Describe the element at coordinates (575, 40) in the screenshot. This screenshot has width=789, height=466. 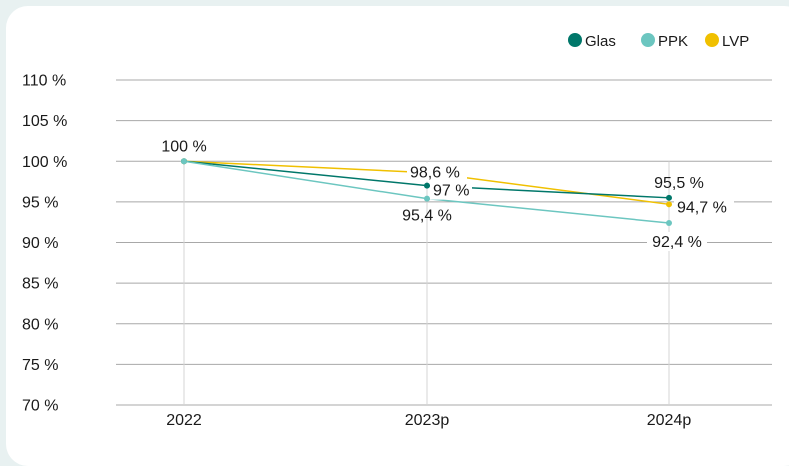
I see `legend-marker-glas` at that location.